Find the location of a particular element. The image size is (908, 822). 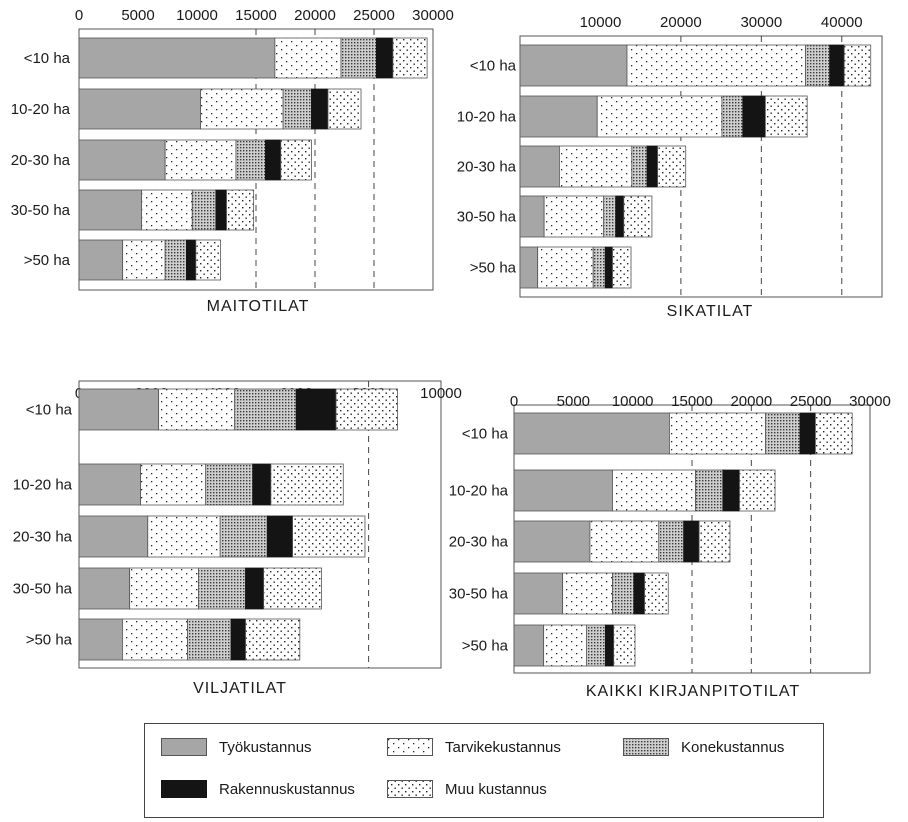

x-tick-label: 0 is located at coordinates (514, 401).